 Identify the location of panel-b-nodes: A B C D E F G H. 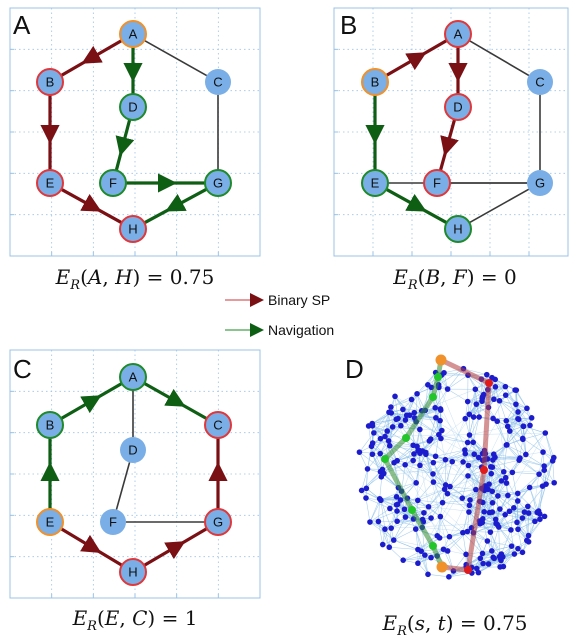
(457, 131).